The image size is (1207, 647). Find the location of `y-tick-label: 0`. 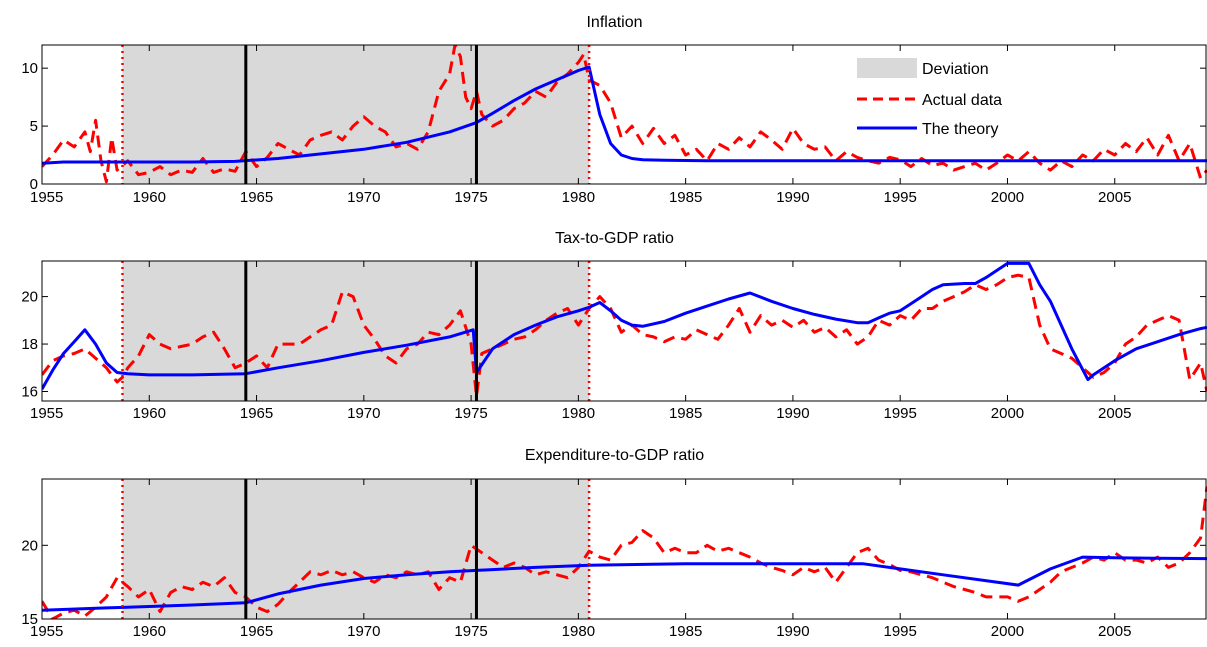

y-tick-label: 0 is located at coordinates (34, 184).